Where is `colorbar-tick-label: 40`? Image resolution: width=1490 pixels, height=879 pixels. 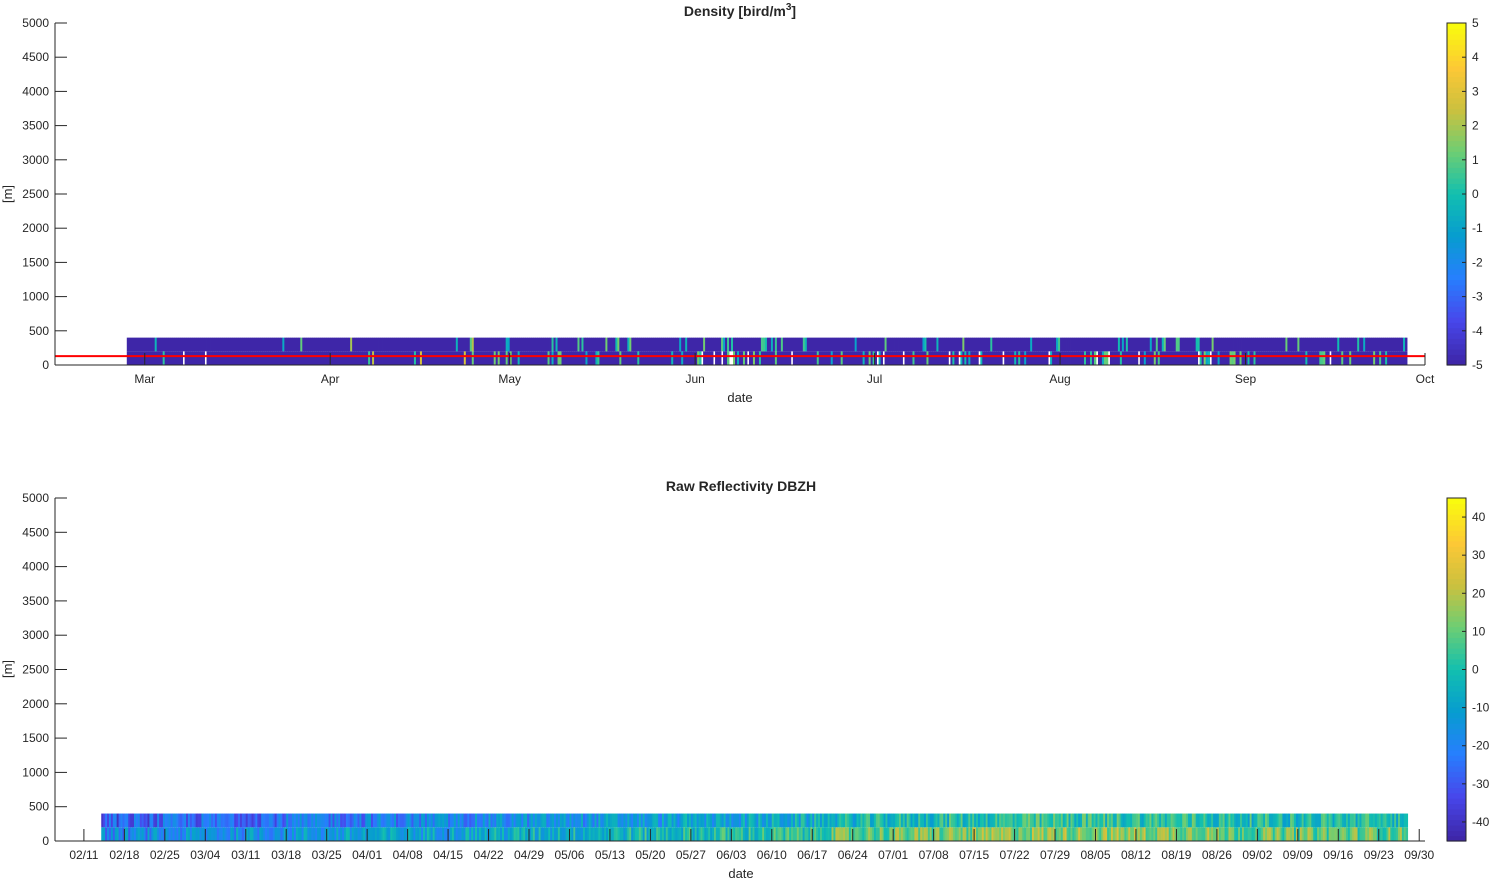
colorbar-tick-label: 40 is located at coordinates (1479, 517).